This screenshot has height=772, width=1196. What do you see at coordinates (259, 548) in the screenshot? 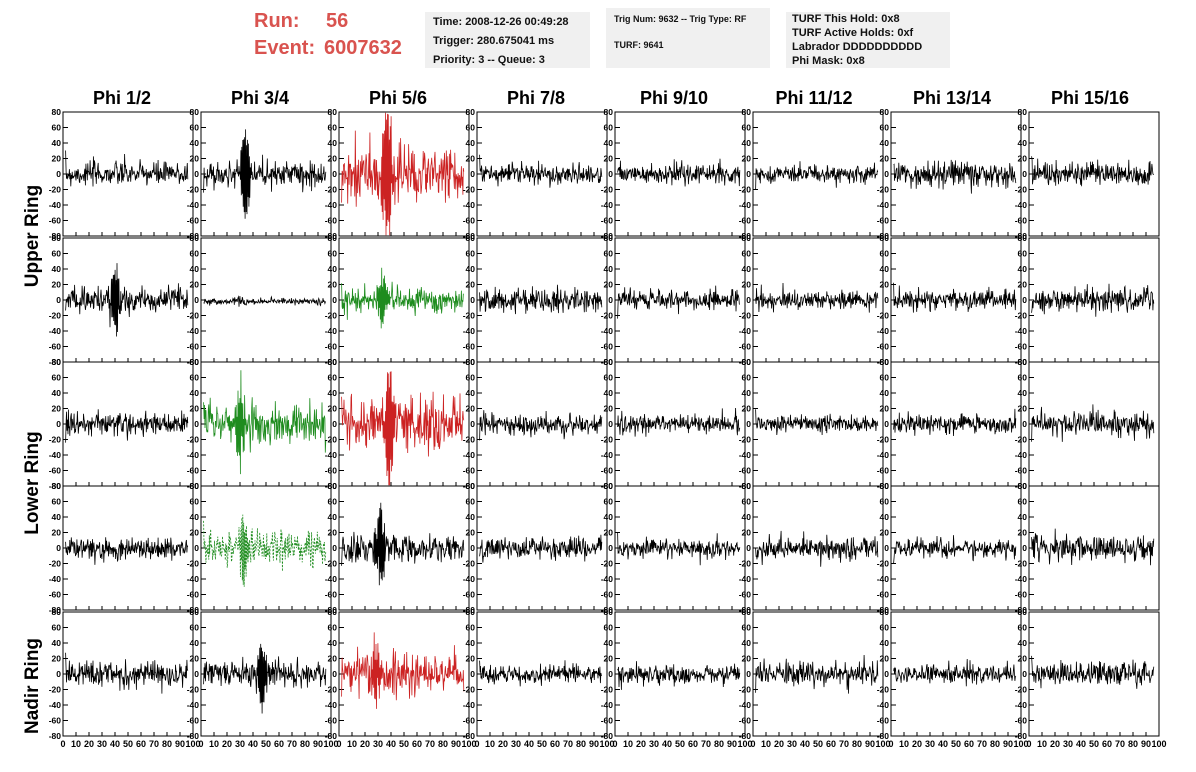
I see `waveform-panel-r3-c1: -80 -60 -40 -20 0 20 40 60 80` at bounding box center [259, 548].